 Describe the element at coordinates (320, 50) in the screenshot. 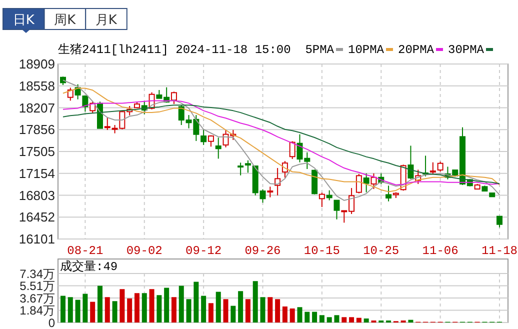

I see `legend-label: 5PMA` at that location.